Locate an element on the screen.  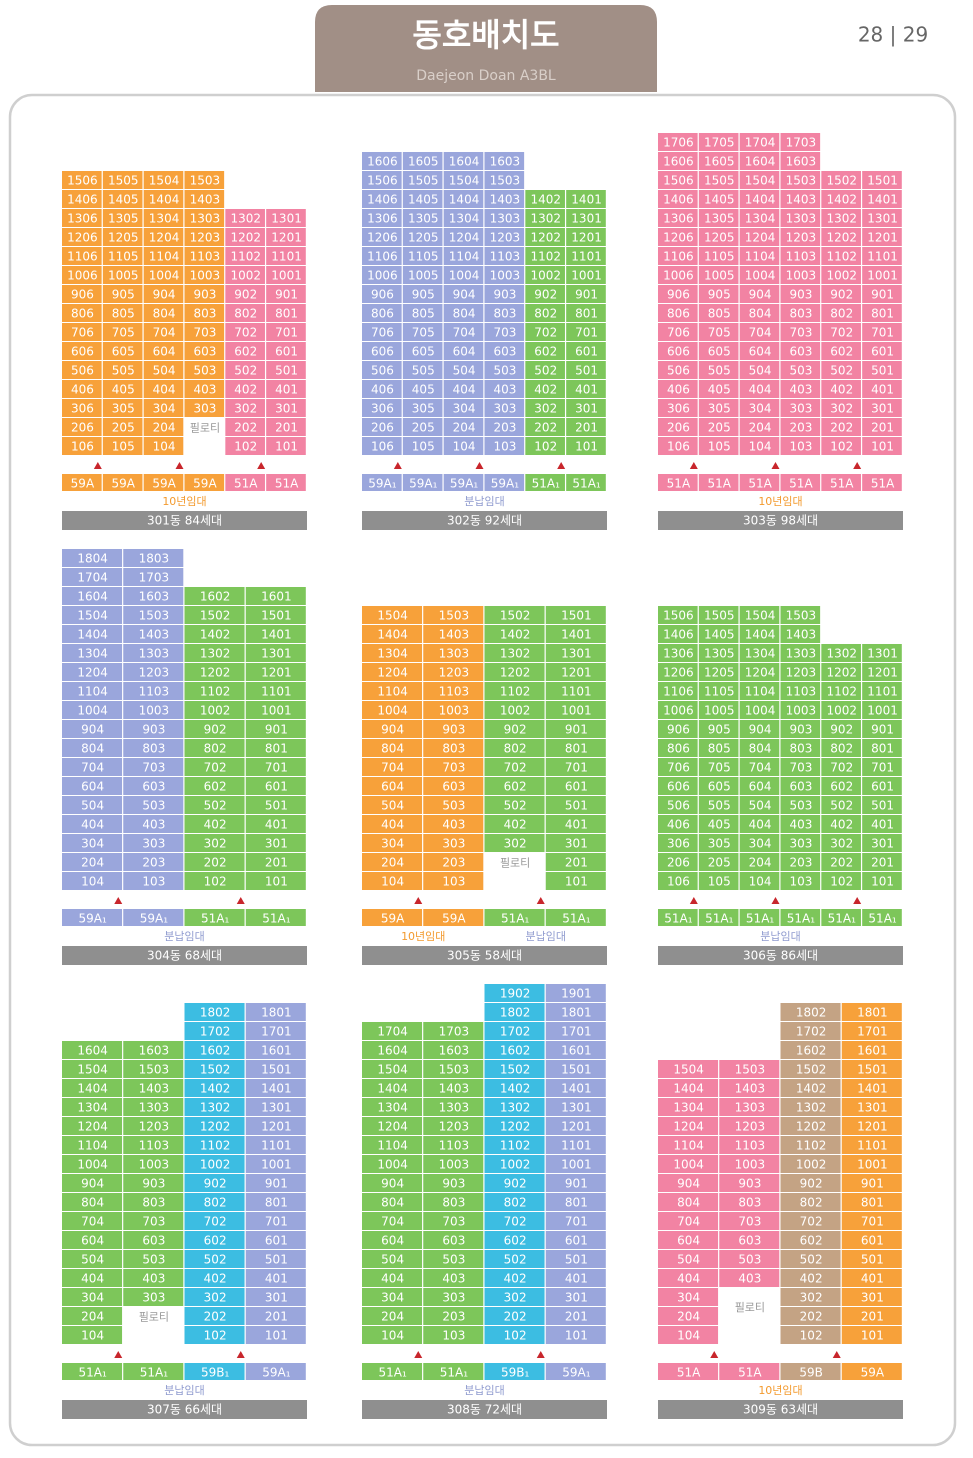
unit-number: 1204 is located at coordinates (760, 238).